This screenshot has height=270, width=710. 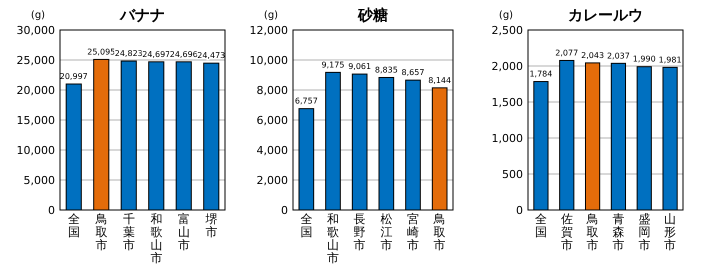 I want to click on data-label: 25,095, so click(x=101, y=51).